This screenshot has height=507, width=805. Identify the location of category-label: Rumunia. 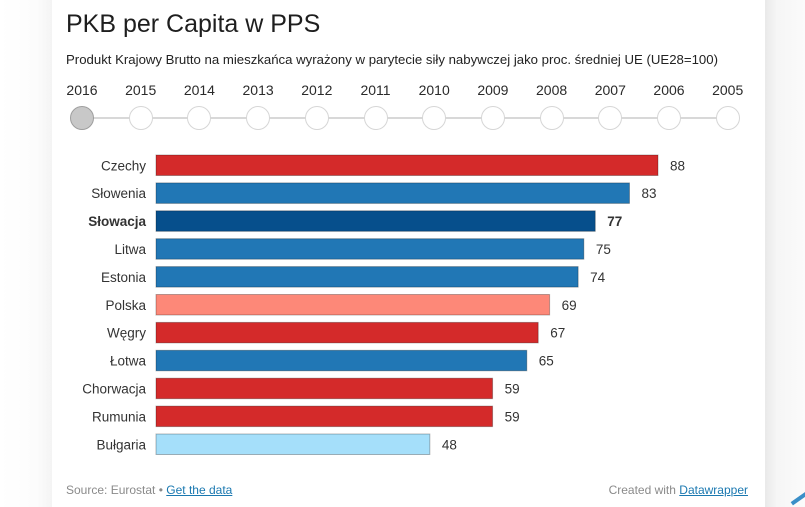
(119, 416).